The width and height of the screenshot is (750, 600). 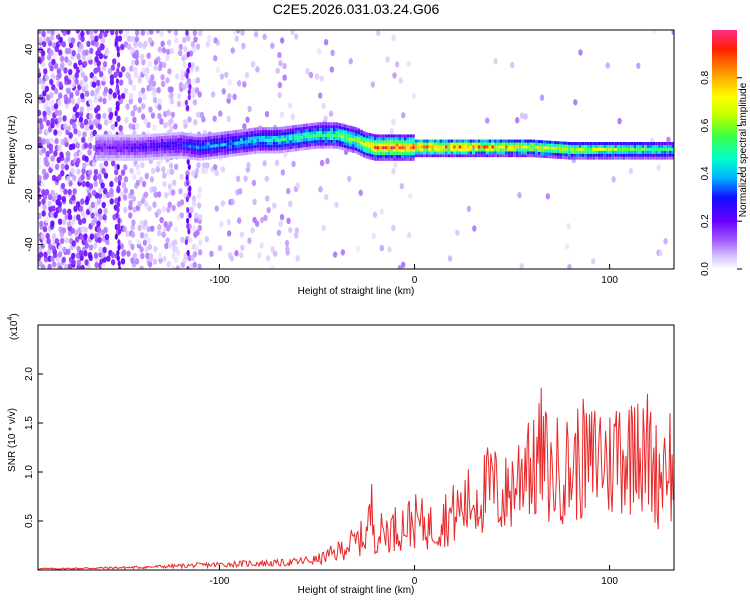 What do you see at coordinates (29, 472) in the screenshot?
I see `snr-y-tick-label: 1.0` at bounding box center [29, 472].